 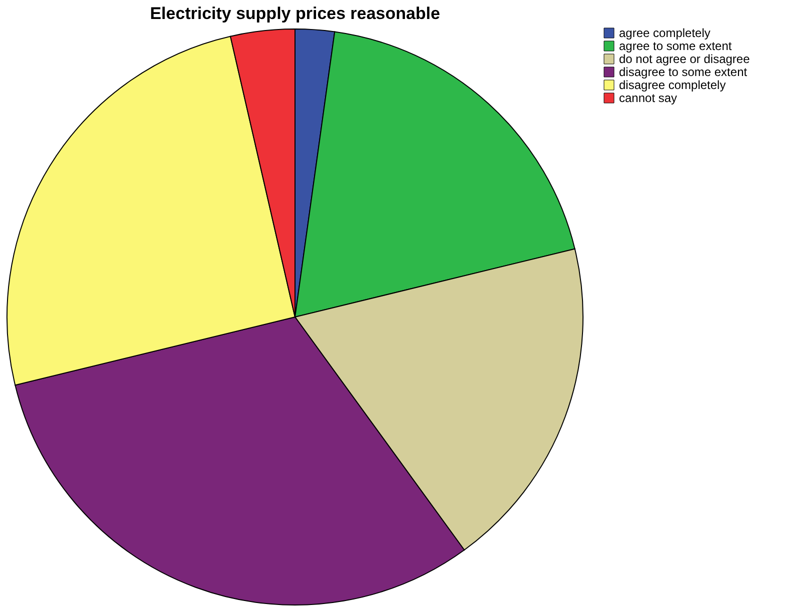 What do you see at coordinates (672, 85) in the screenshot?
I see `legend-label: disagree completely` at bounding box center [672, 85].